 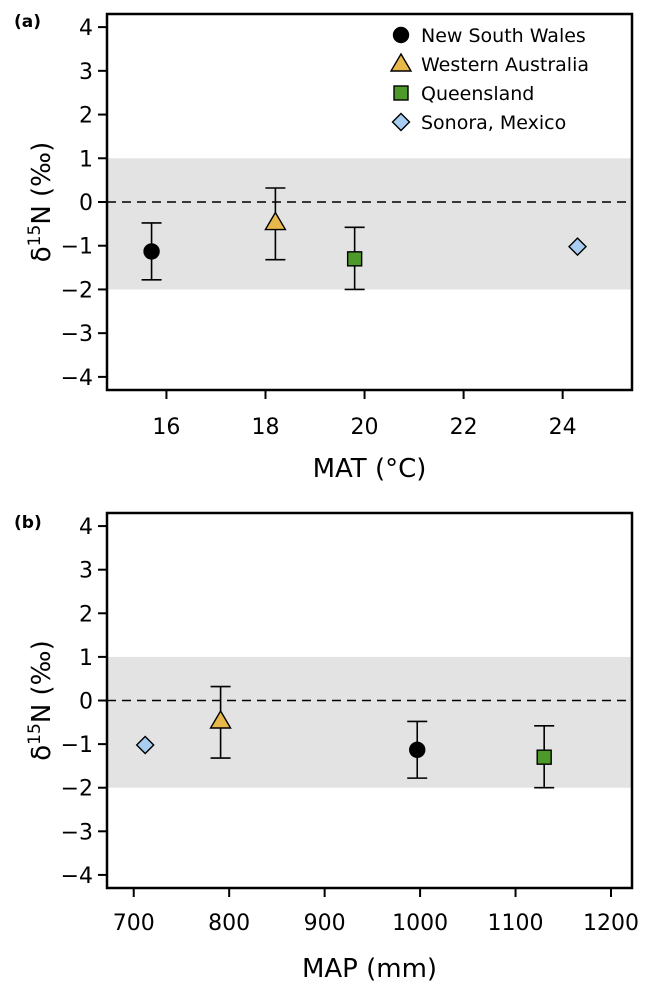 What do you see at coordinates (493, 123) in the screenshot?
I see `legend-label-sonora-mexico: Sonora, Mexico` at bounding box center [493, 123].